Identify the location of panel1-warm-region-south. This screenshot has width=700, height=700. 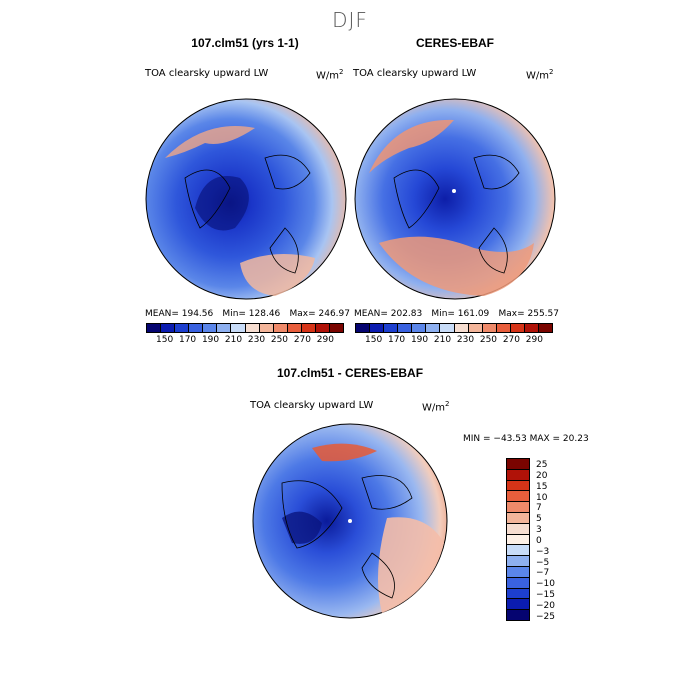
(277, 275).